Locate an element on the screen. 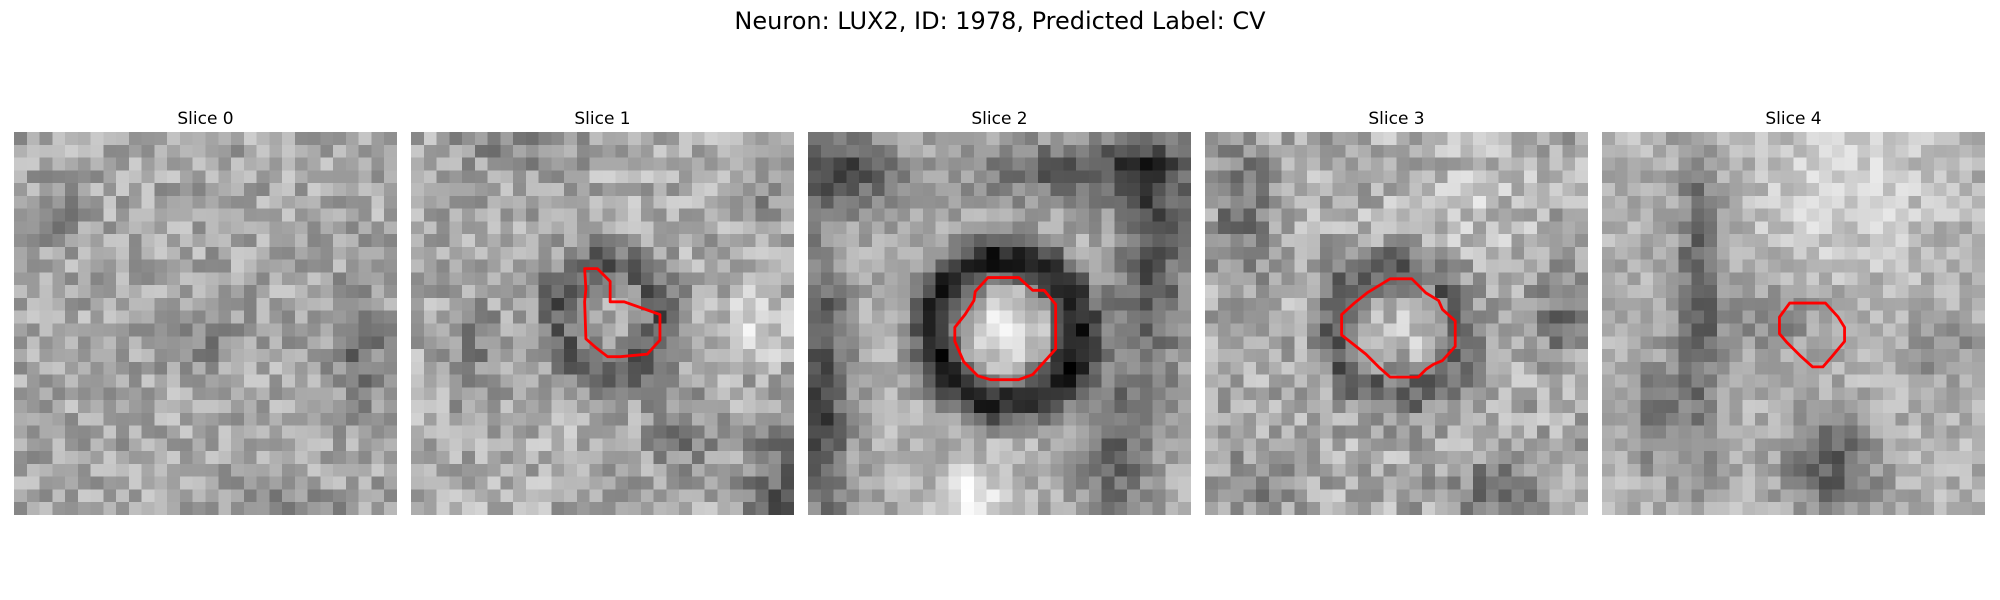  slice-panel-4: Slice 4 is located at coordinates (1793, 310).